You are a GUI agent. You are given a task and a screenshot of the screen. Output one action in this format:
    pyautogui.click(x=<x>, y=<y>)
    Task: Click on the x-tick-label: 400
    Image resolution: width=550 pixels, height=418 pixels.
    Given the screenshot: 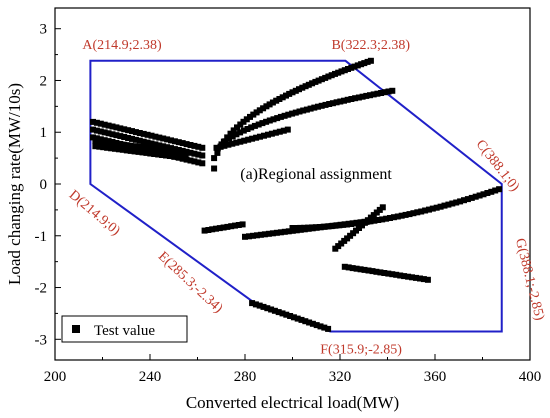 What is the action you would take?
    pyautogui.click(x=530, y=377)
    